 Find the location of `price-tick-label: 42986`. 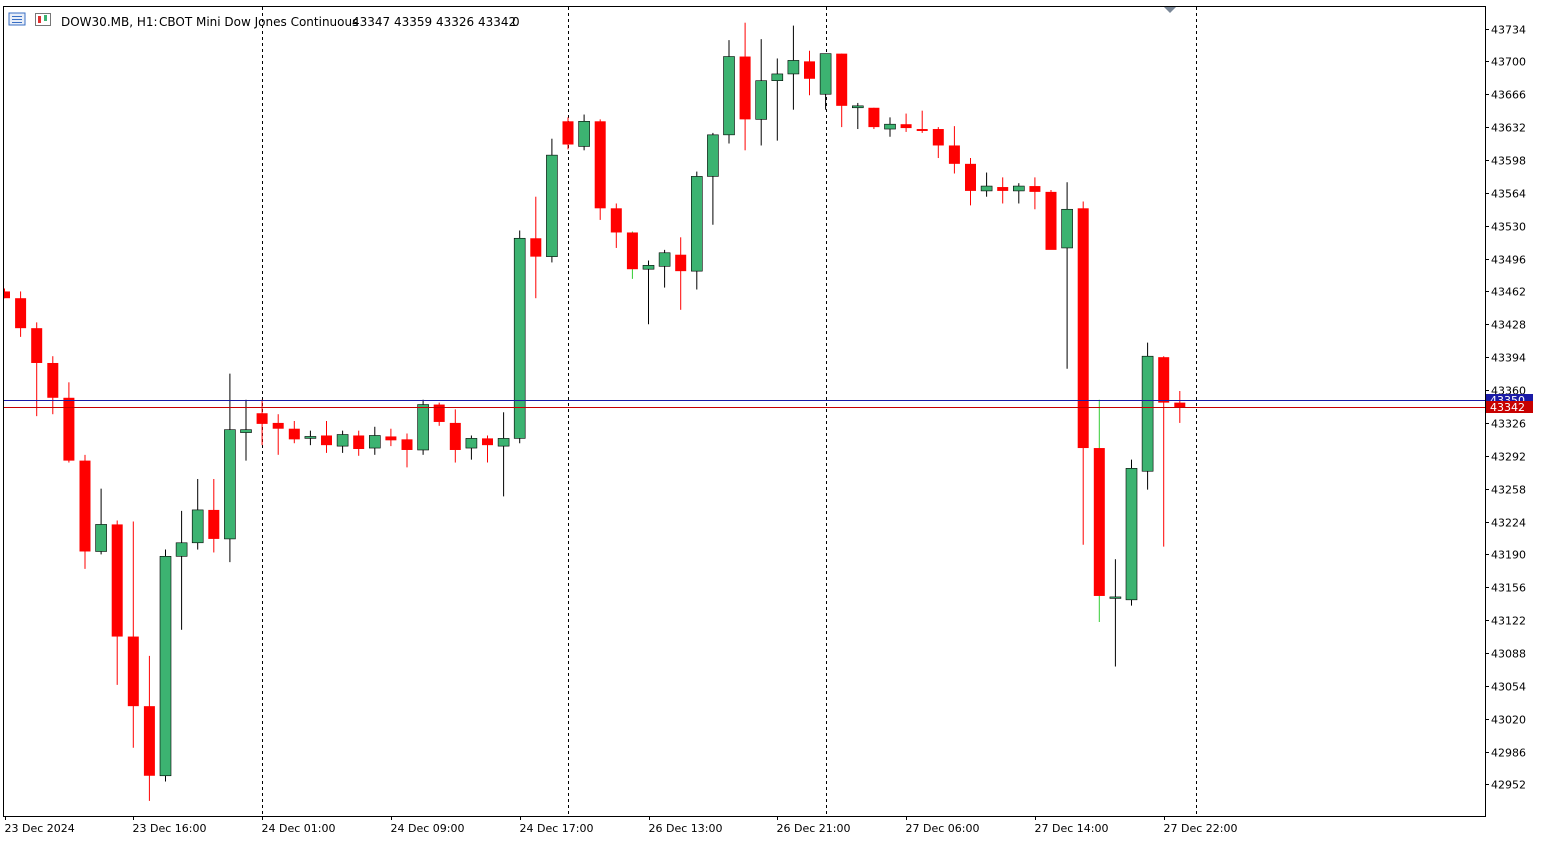

price-tick-label: 42986 is located at coordinates (1508, 753).